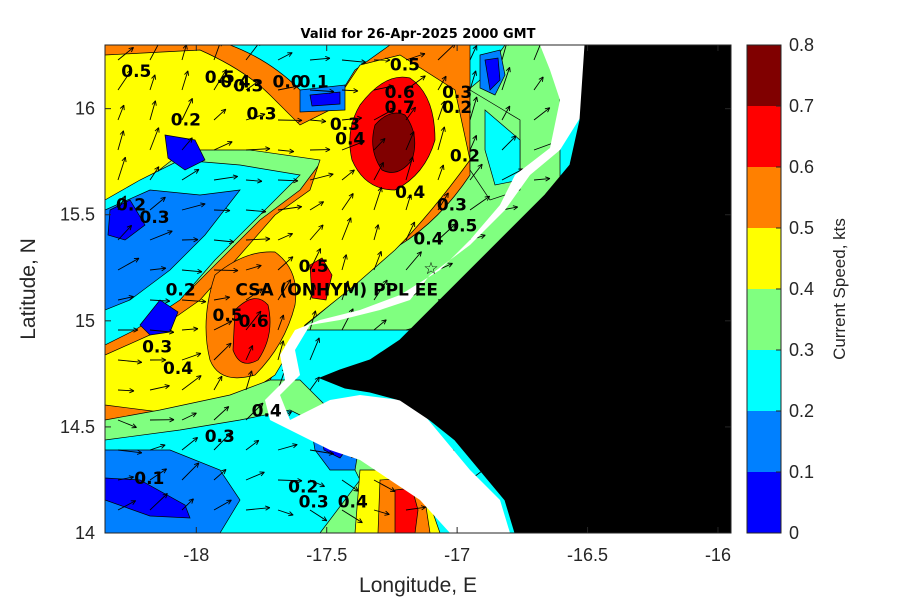 This screenshot has height=600, width=900. What do you see at coordinates (336, 290) in the screenshot?
I see `site-label: CSA (ONHYM) PPL EE` at bounding box center [336, 290].